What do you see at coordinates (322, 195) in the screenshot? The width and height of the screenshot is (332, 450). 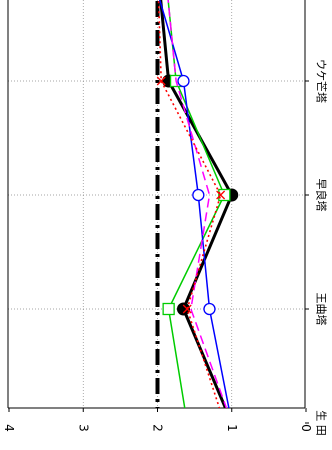 I see `category-tick-label: 早良塔` at bounding box center [322, 195].